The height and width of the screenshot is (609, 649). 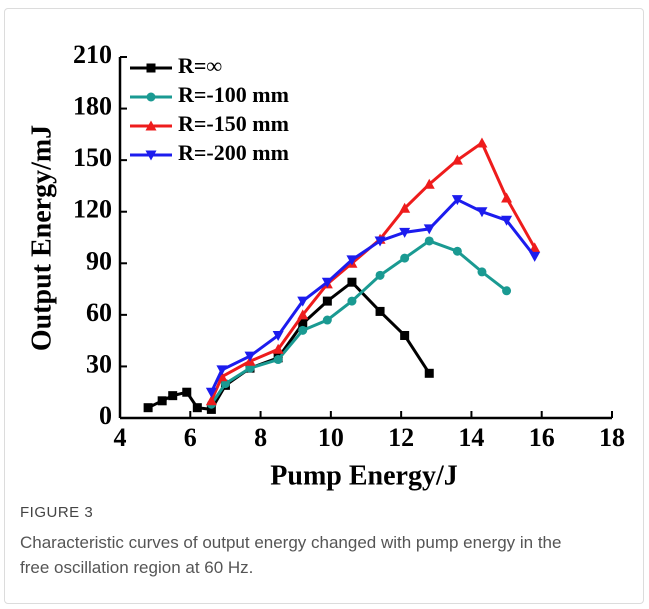 I want to click on x-tick-label: 4, so click(x=120, y=437).